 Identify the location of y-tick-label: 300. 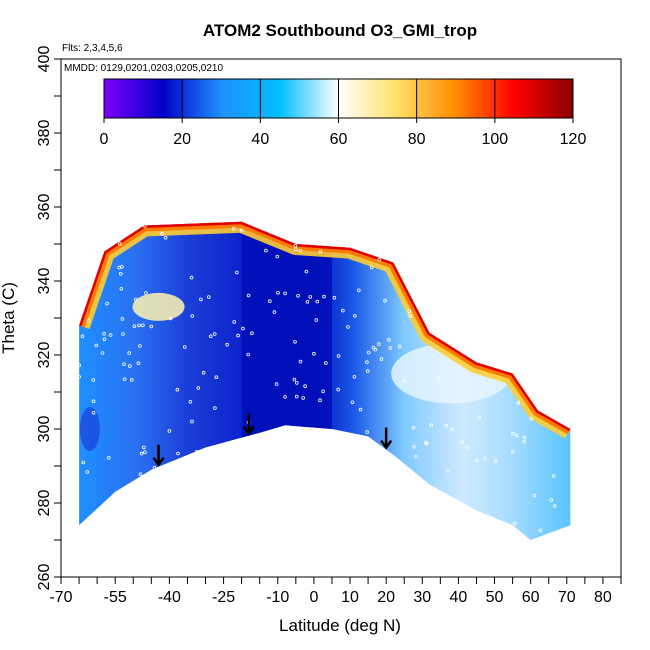
(44, 429).